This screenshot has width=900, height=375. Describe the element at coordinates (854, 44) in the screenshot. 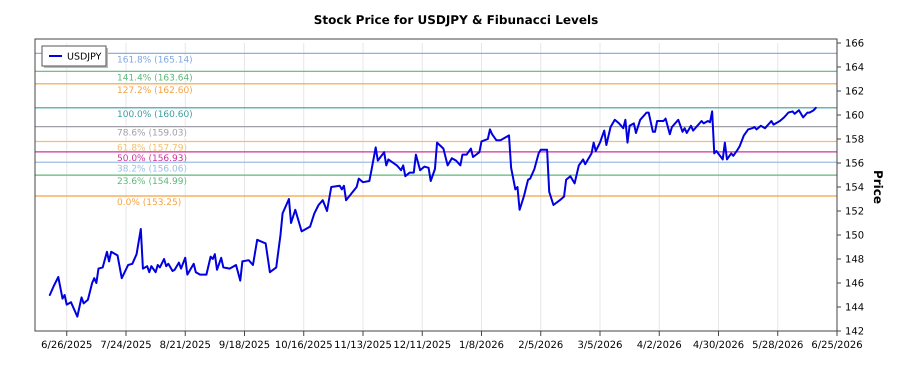

I see `y-tick-label: 166` at that location.